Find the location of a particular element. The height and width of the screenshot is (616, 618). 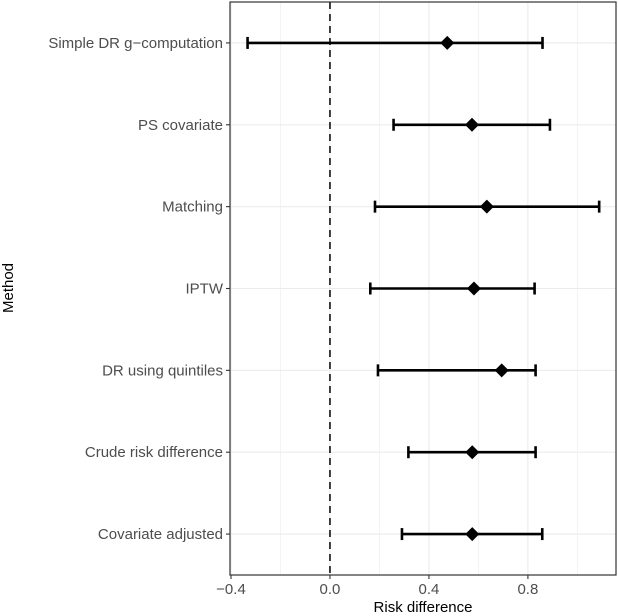

x-axis: −0.4 0.0 0.4 0.8 is located at coordinates (377, 586).